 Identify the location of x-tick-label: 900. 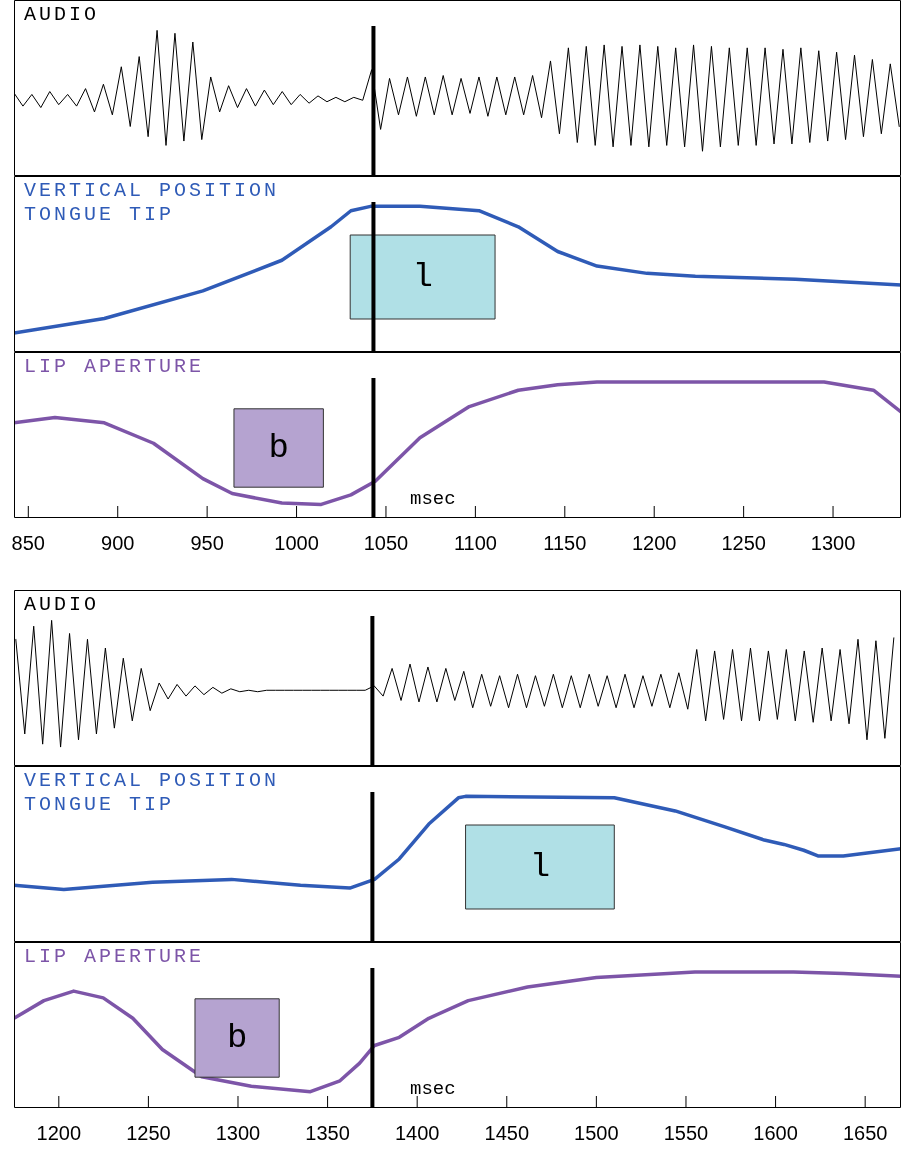
(118, 542).